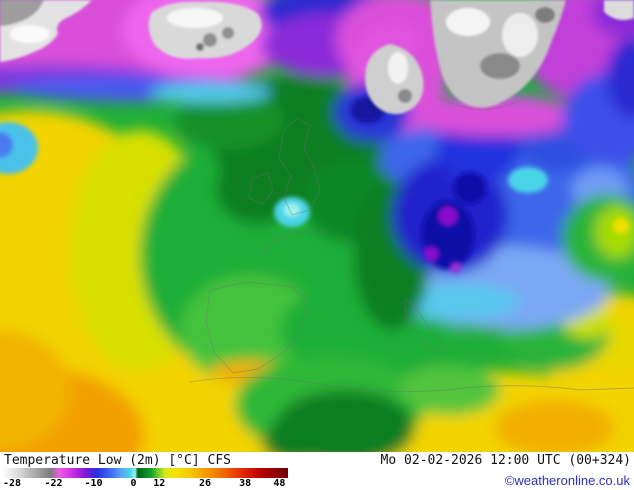 This screenshot has width=634, height=490. Describe the element at coordinates (145, 473) in the screenshot. I see `legend-colorbar` at that location.